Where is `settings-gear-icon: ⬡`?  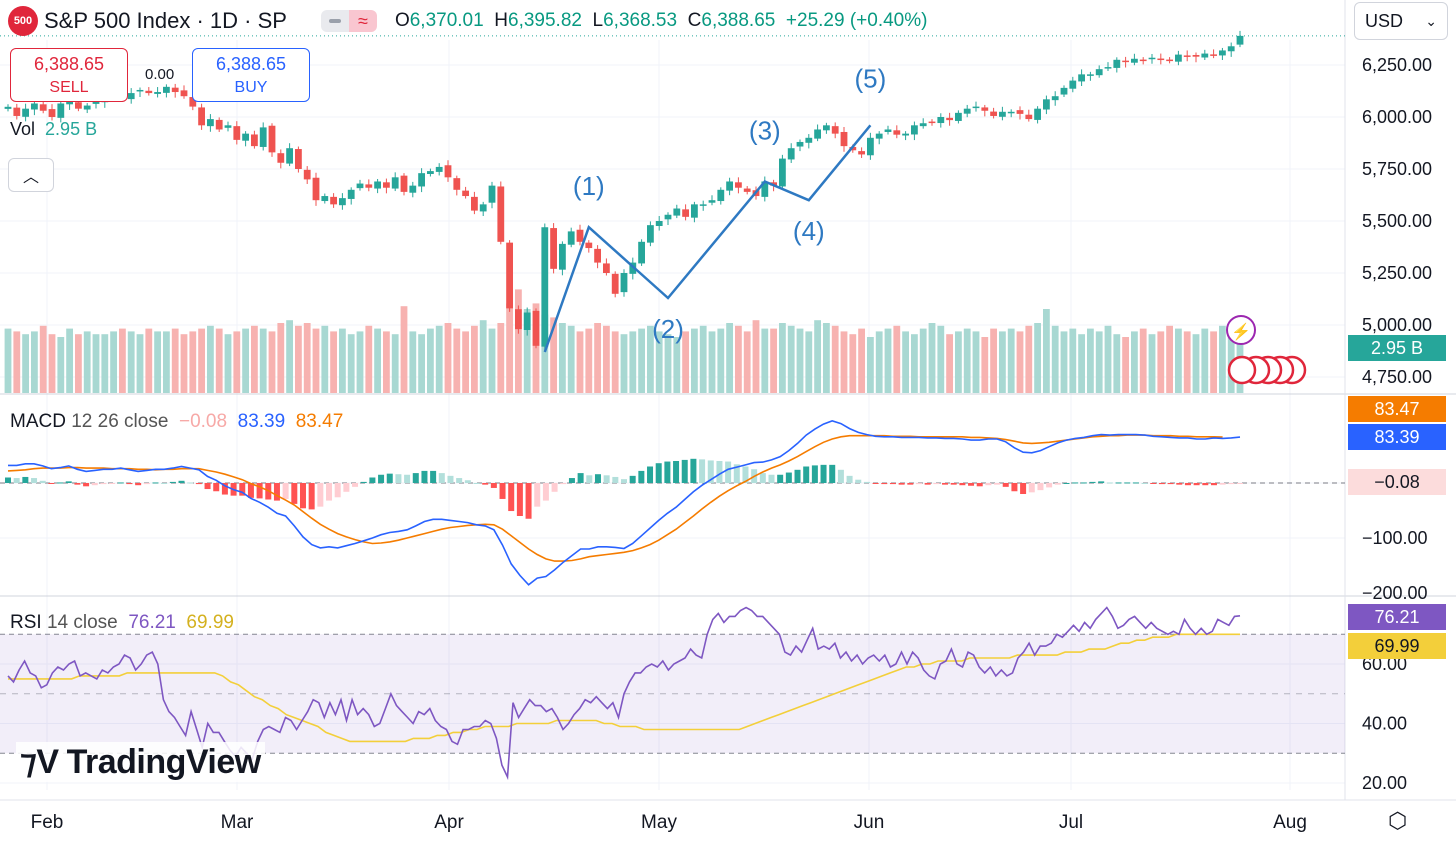
settings-gear-icon: ⬡ is located at coordinates (1398, 820).